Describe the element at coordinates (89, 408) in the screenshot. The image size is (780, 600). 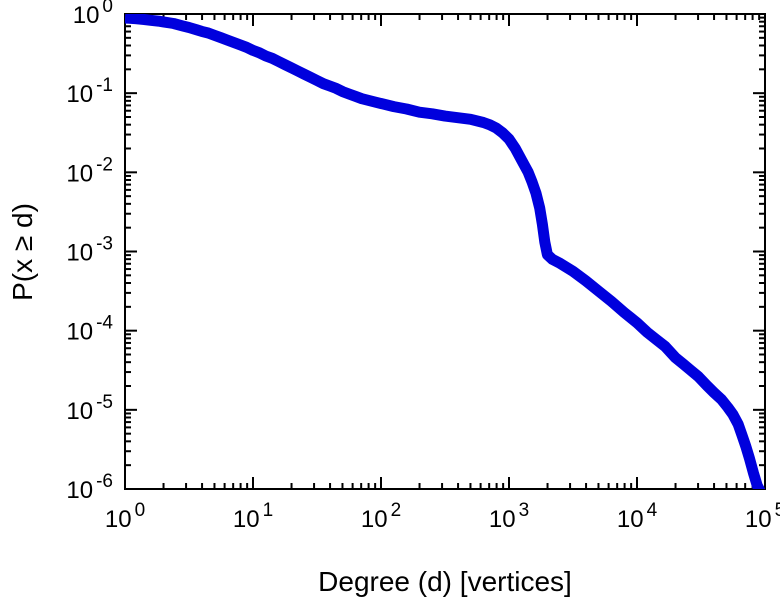
I see `y-tick-label: 10 -5` at that location.